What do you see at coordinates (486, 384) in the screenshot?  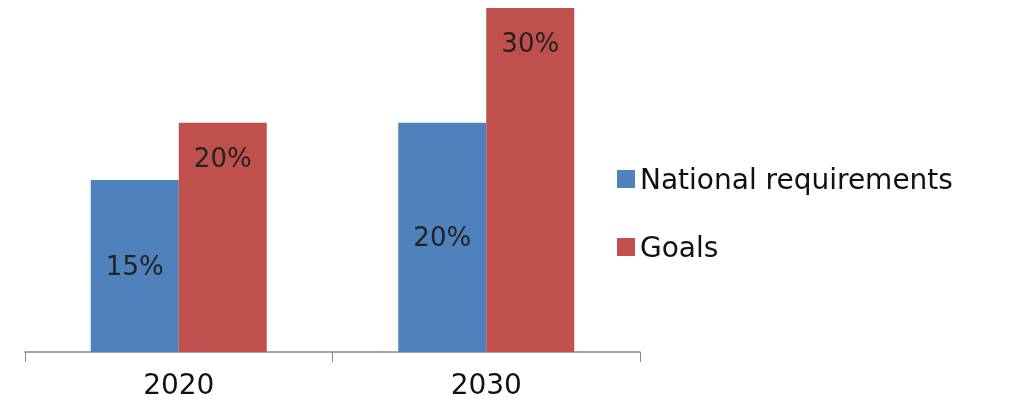 I see `x-tick-label: 2030` at bounding box center [486, 384].